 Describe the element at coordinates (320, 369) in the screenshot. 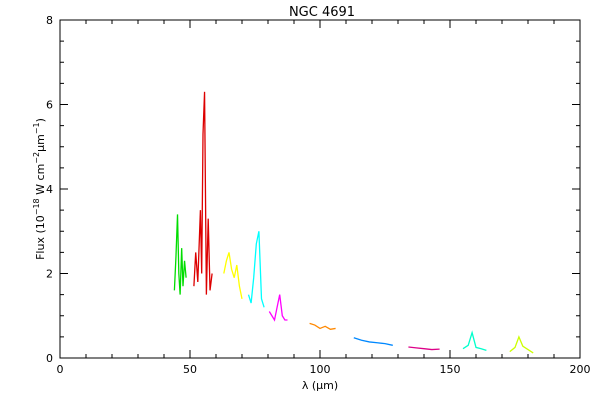

I see `x-tick-label: 100` at that location.